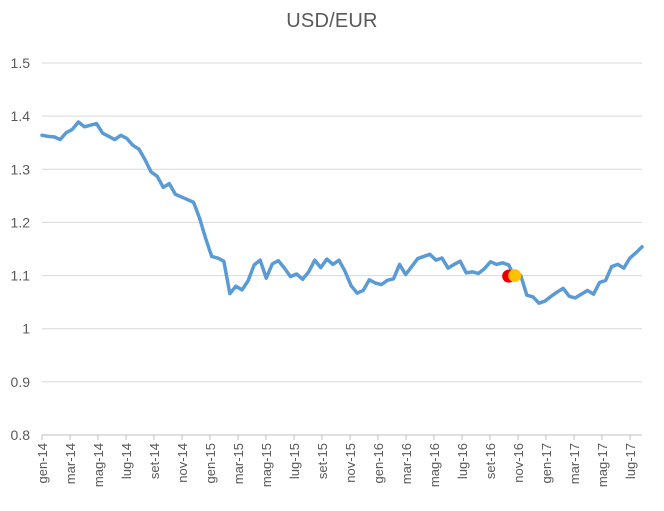  Describe the element at coordinates (21, 382) in the screenshot. I see `y-tick-label: 0.9` at that location.